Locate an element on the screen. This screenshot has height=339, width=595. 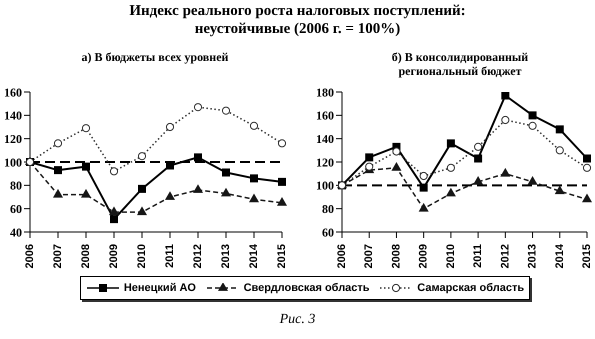
legend-label: Ненецкий АО is located at coordinates (160, 288).